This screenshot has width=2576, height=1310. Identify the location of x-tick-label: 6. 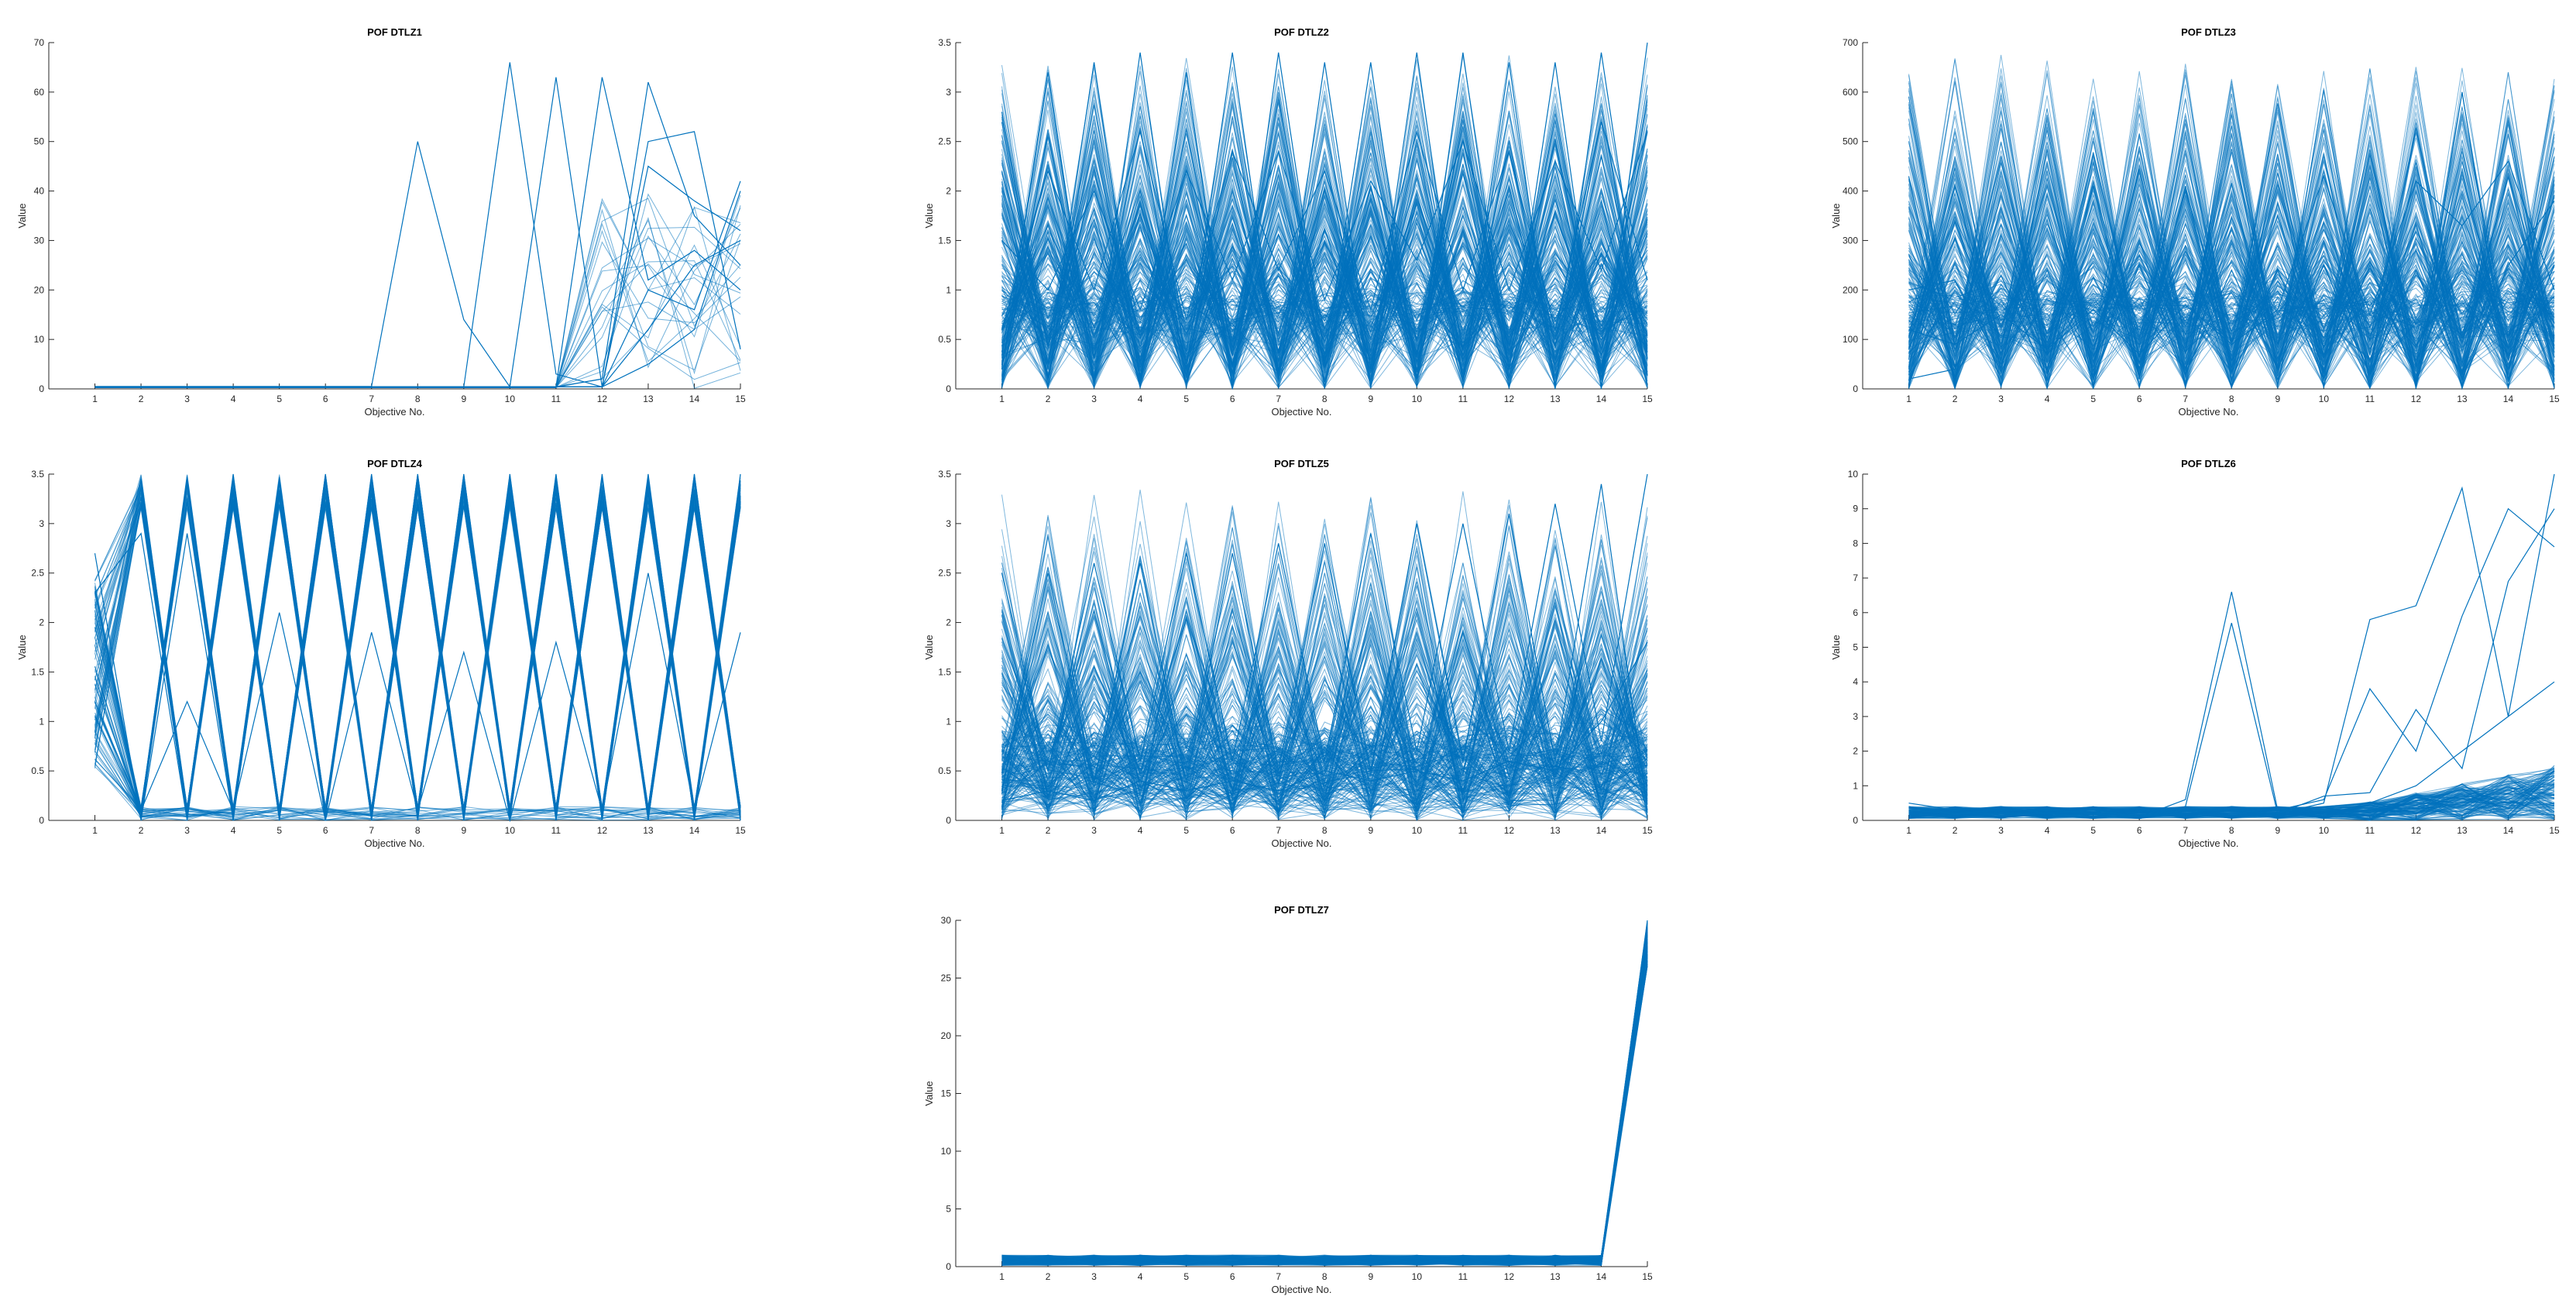
(1232, 831).